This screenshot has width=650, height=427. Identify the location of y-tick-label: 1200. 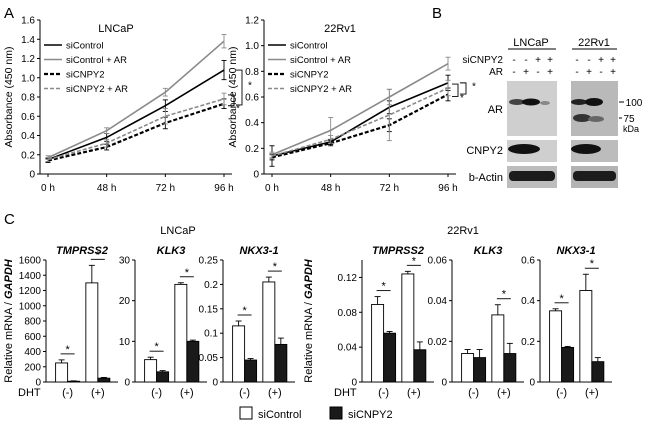
(30, 291).